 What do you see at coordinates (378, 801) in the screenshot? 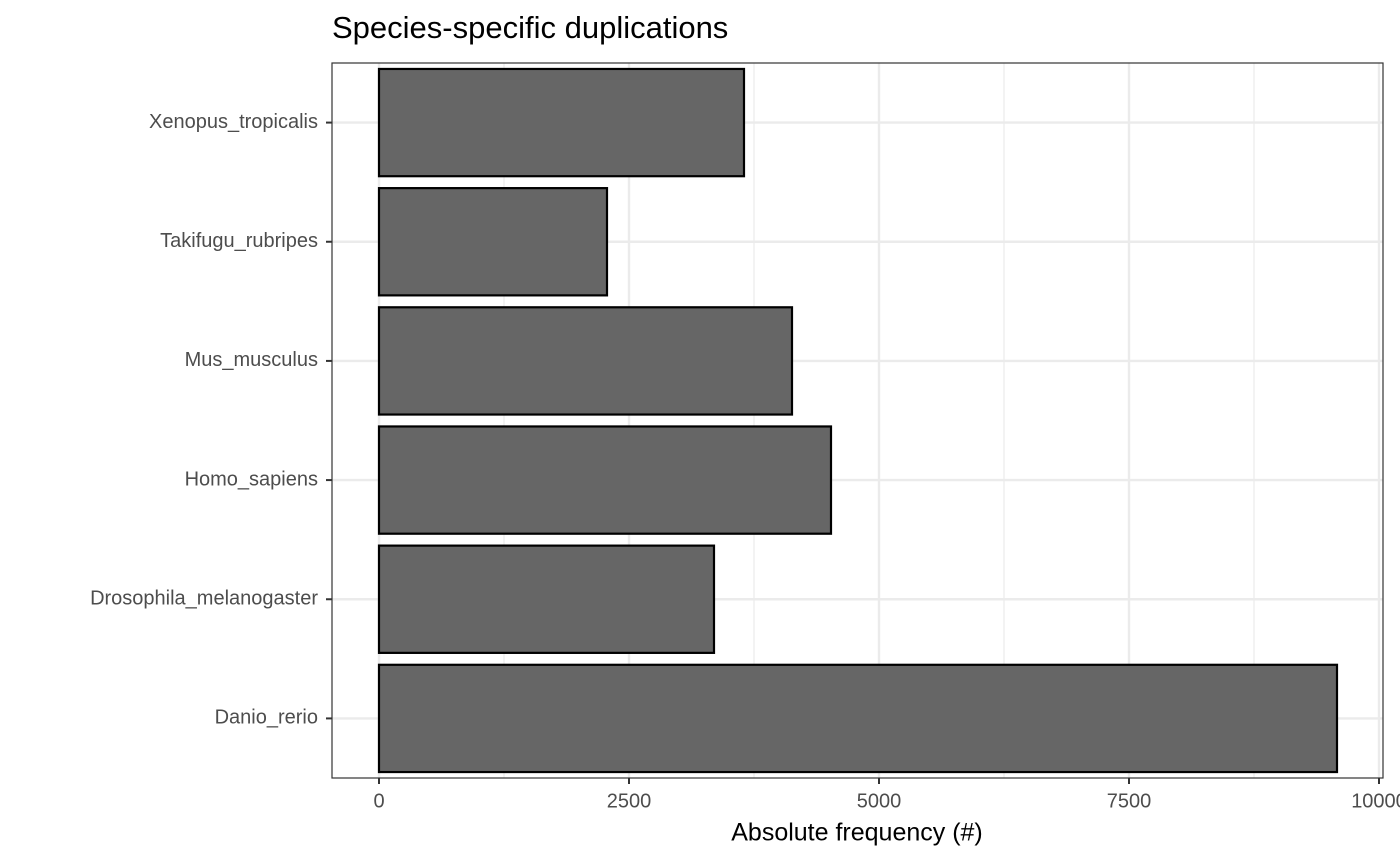
I see `x-tick-label: 0` at bounding box center [378, 801].